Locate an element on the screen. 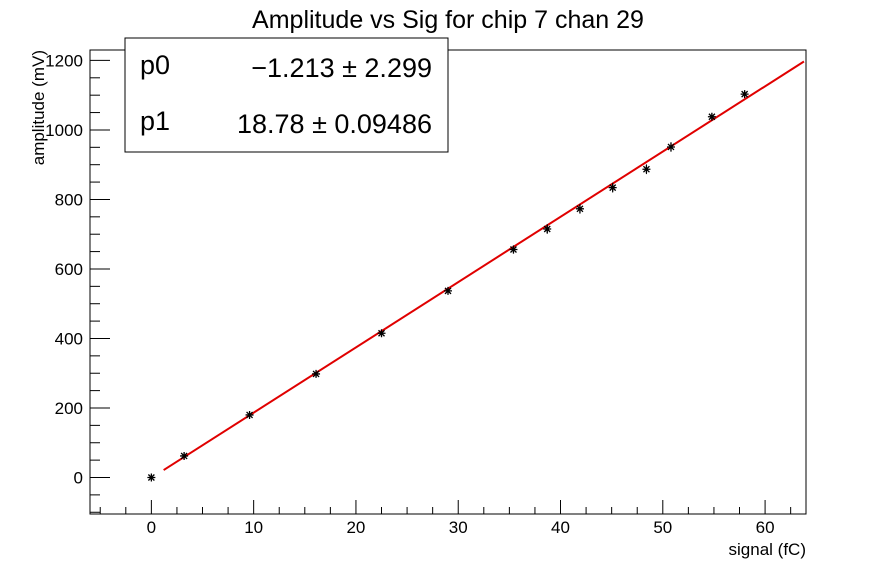  x-tick-label: 60 is located at coordinates (765, 527).